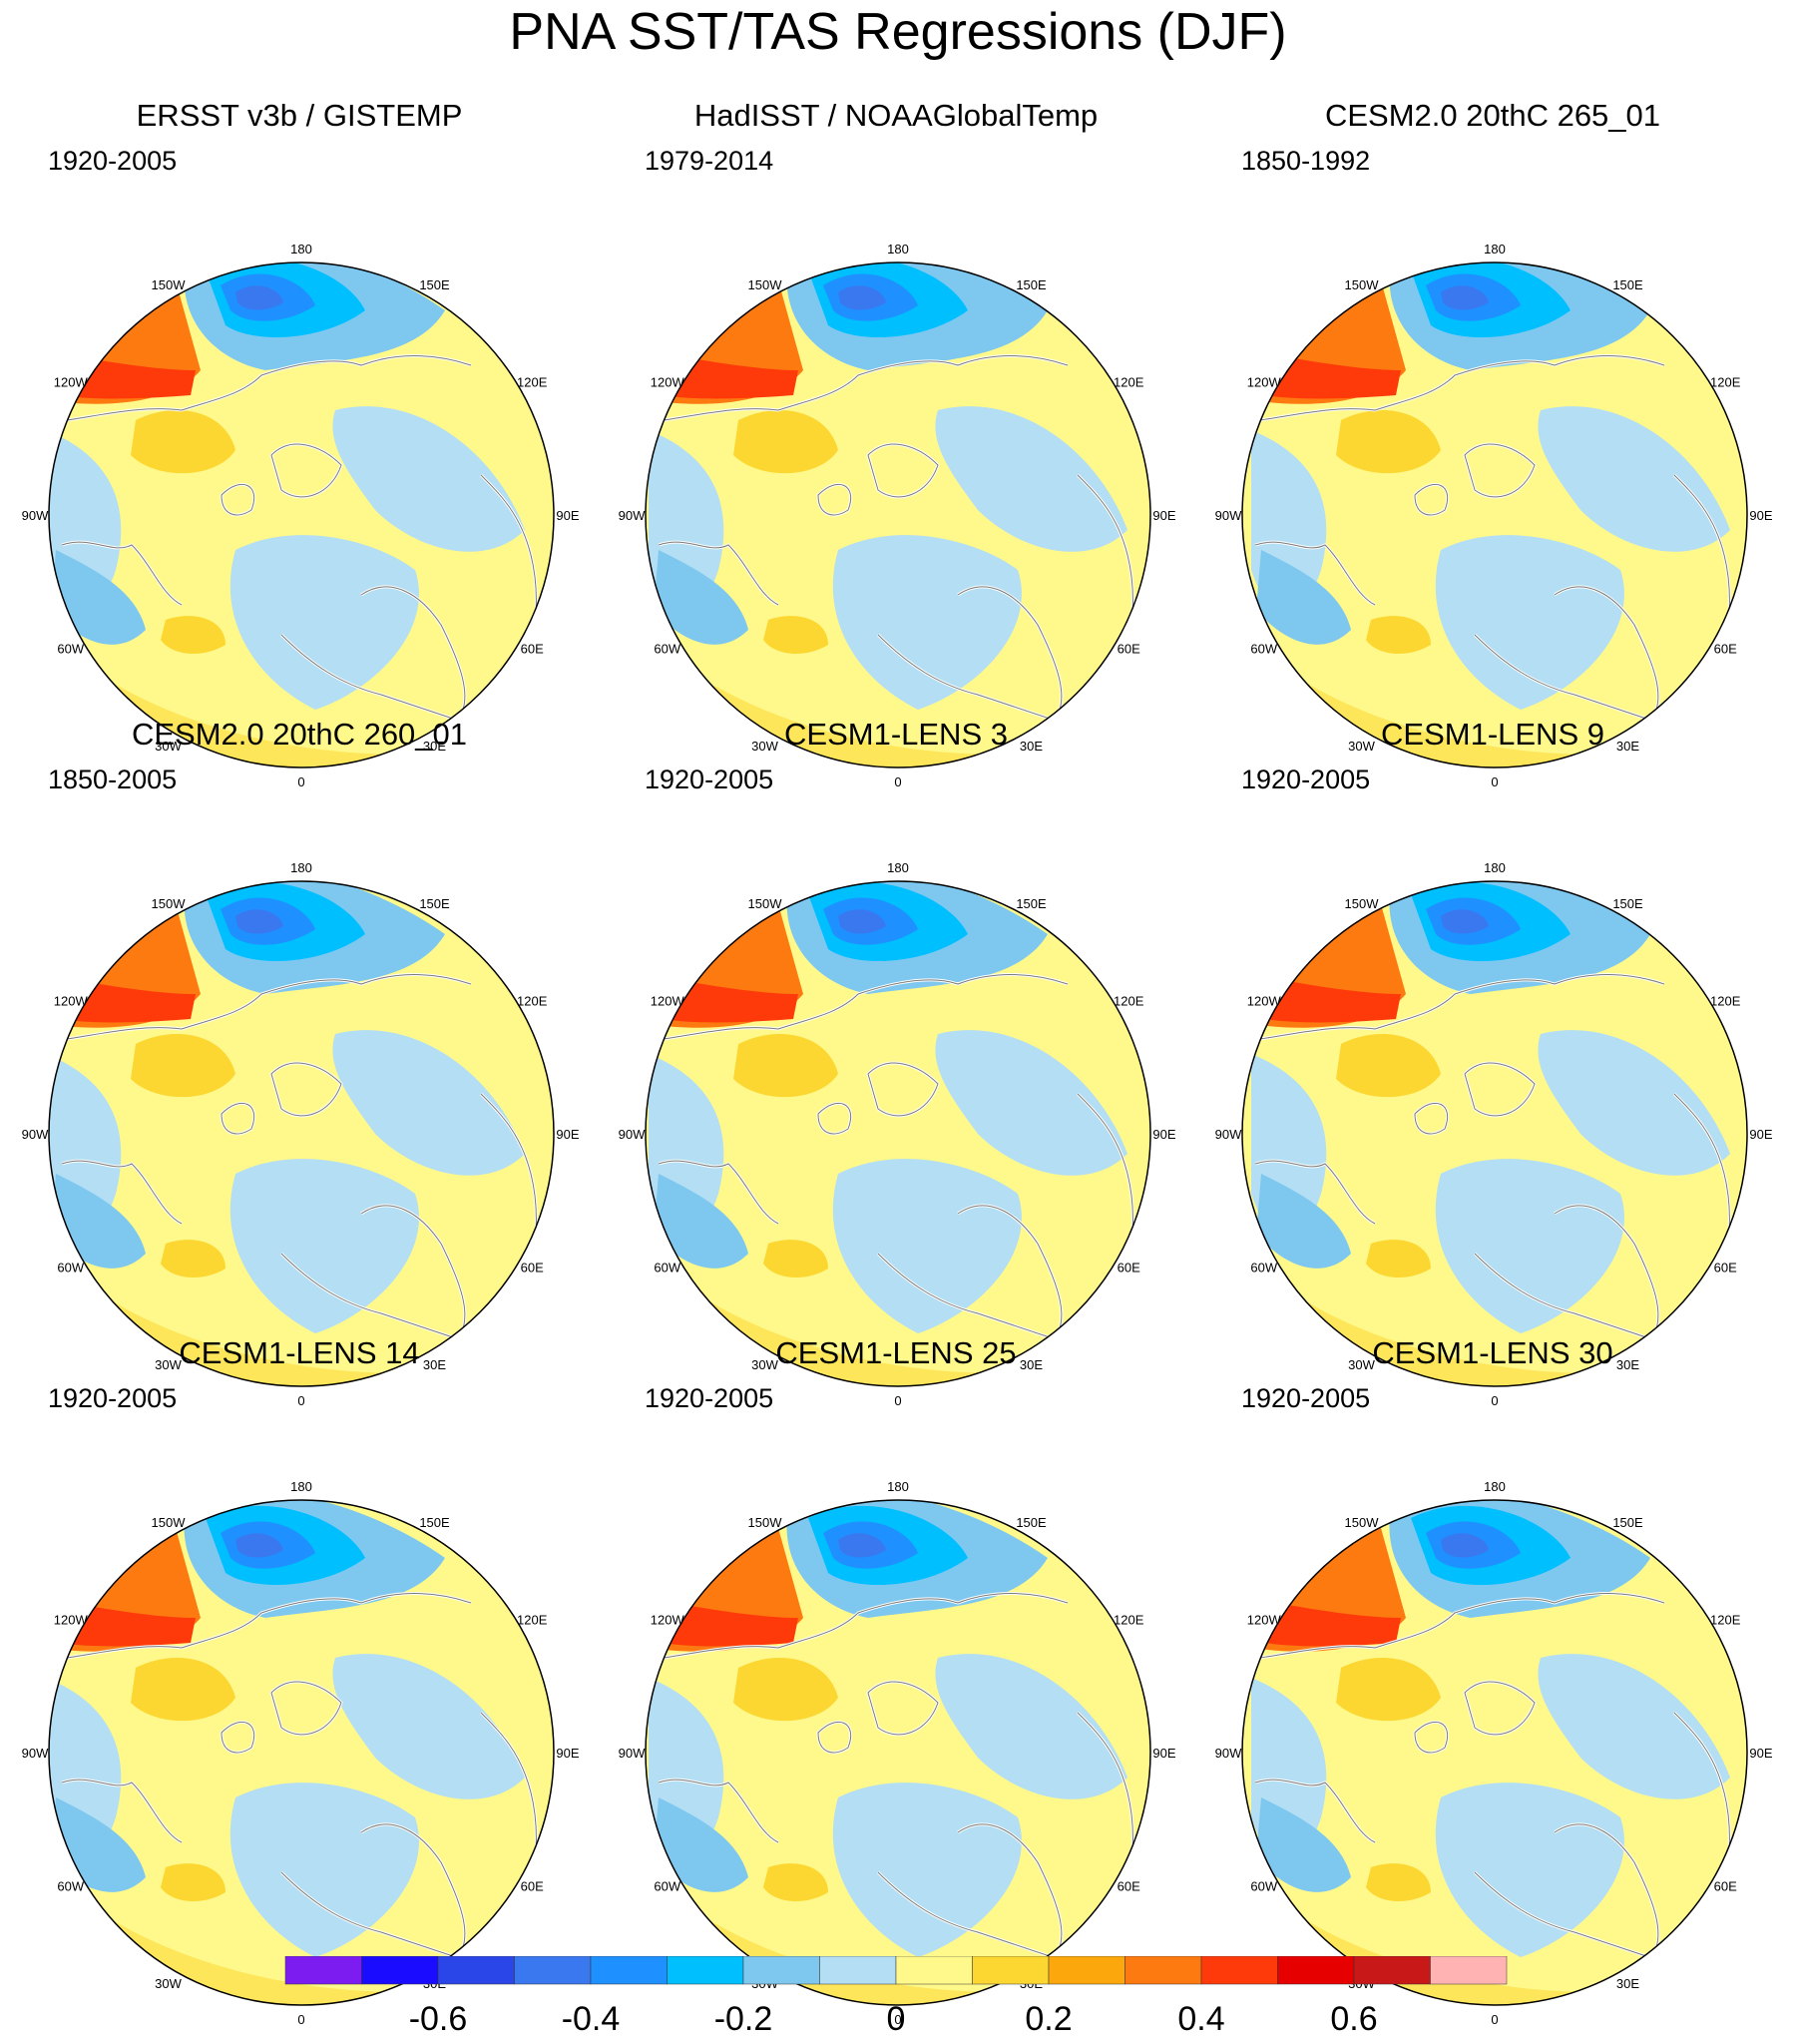 This screenshot has width=1796, height=2044. I want to click on panel-title: CESM1-LENS 25, so click(896, 1352).